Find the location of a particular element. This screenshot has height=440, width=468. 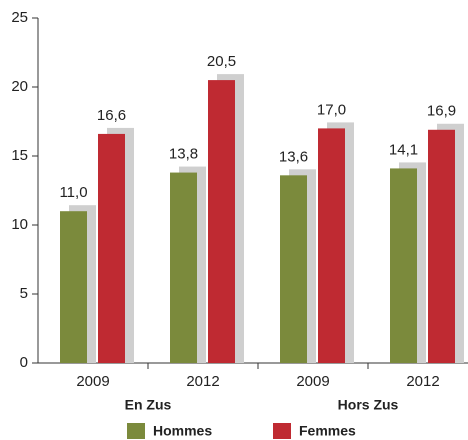

y-tick-label: 5 is located at coordinates (24, 293).